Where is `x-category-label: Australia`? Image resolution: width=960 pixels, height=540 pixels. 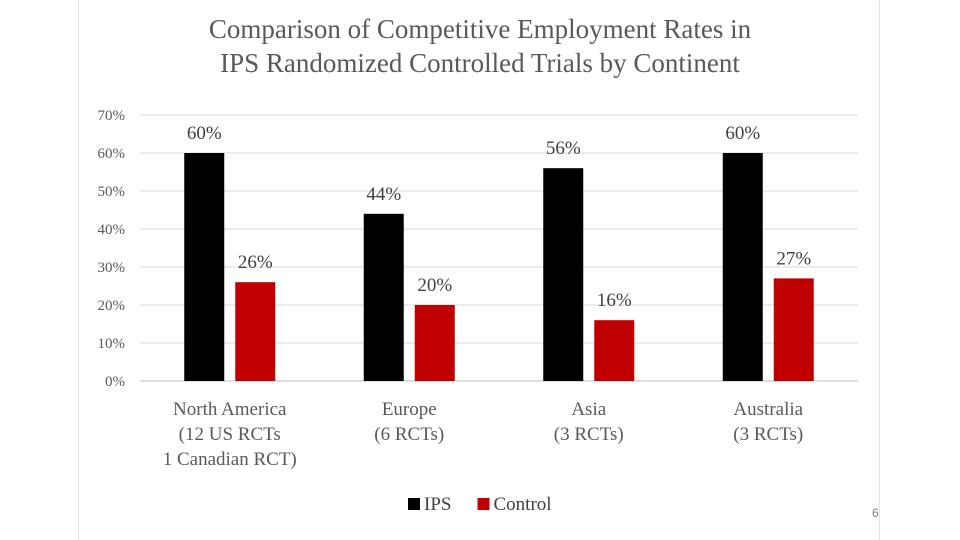
x-category-label: Australia is located at coordinates (768, 409).